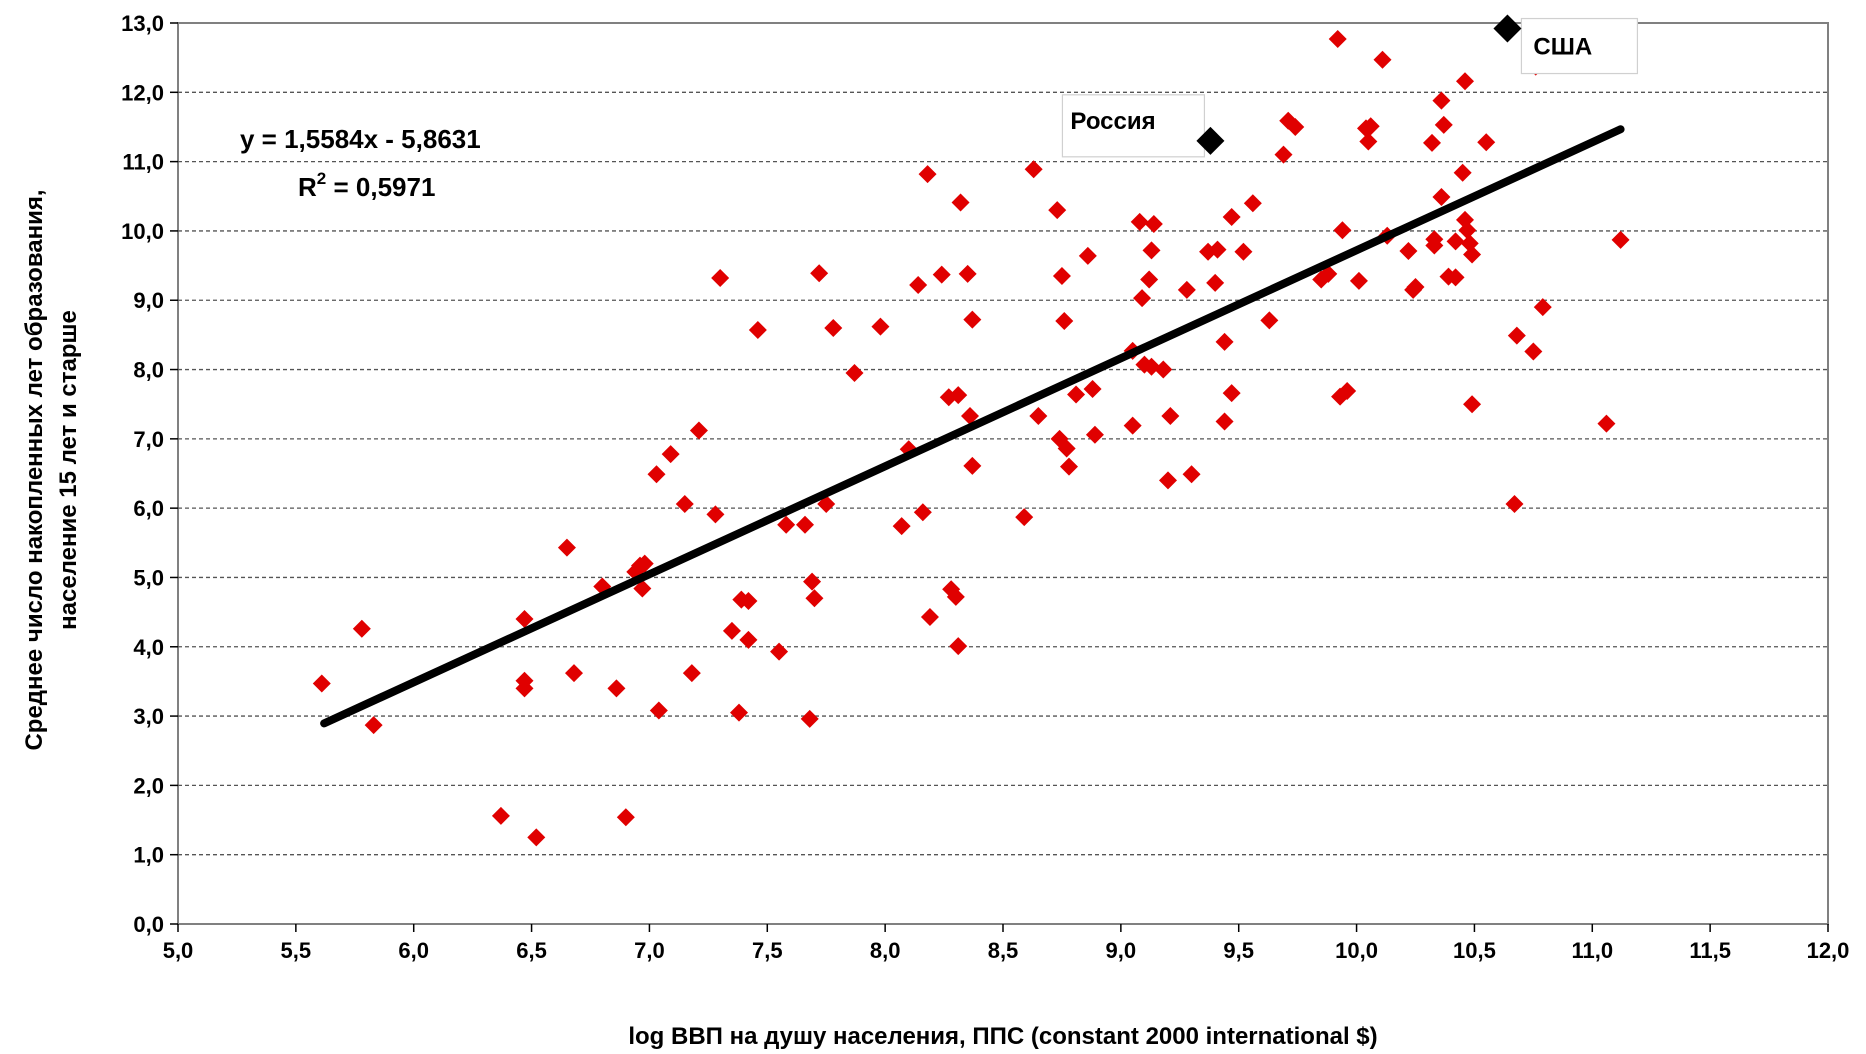 This screenshot has width=1866, height=1054. I want to click on y-tick-label: 12,0, so click(142, 92).